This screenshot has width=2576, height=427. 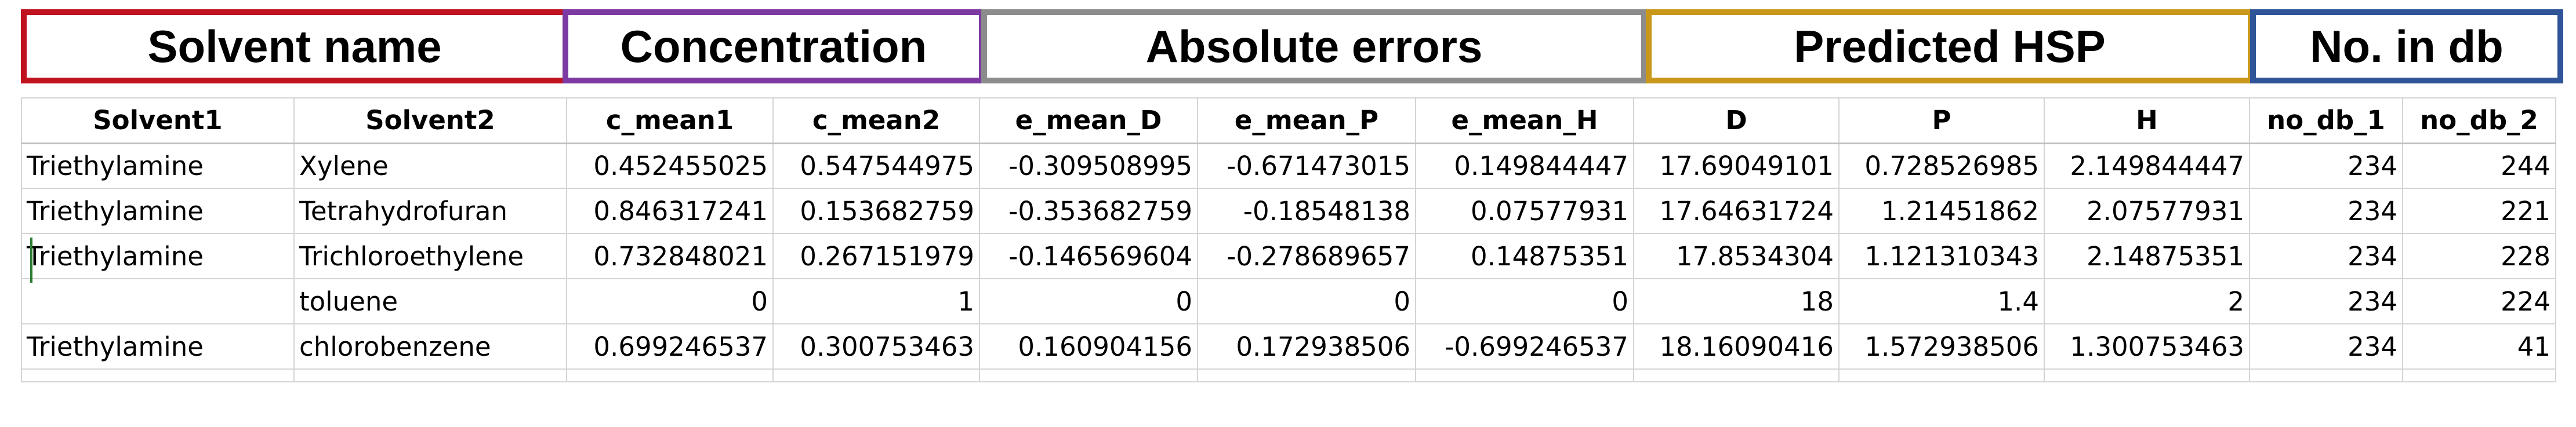 I want to click on group-header-solvent-name: Solvent name, so click(x=294, y=46).